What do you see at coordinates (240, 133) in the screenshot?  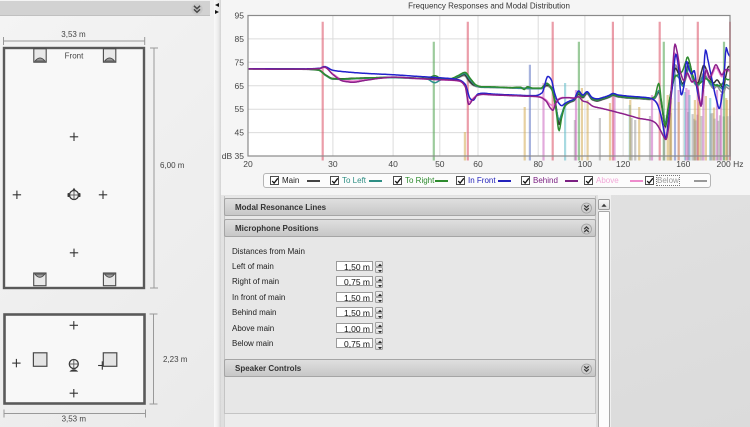 I see `svg-text: 45` at bounding box center [240, 133].